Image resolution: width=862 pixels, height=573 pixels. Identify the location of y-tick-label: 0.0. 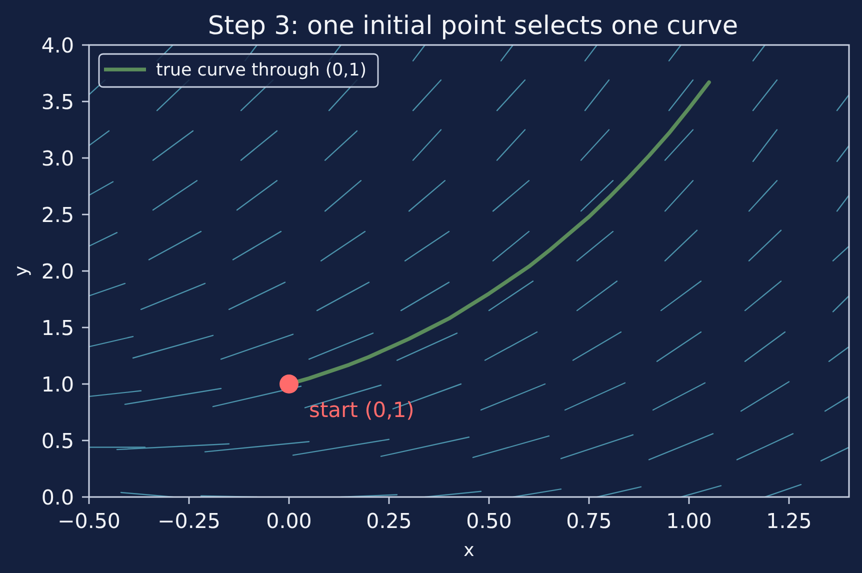
(57, 497).